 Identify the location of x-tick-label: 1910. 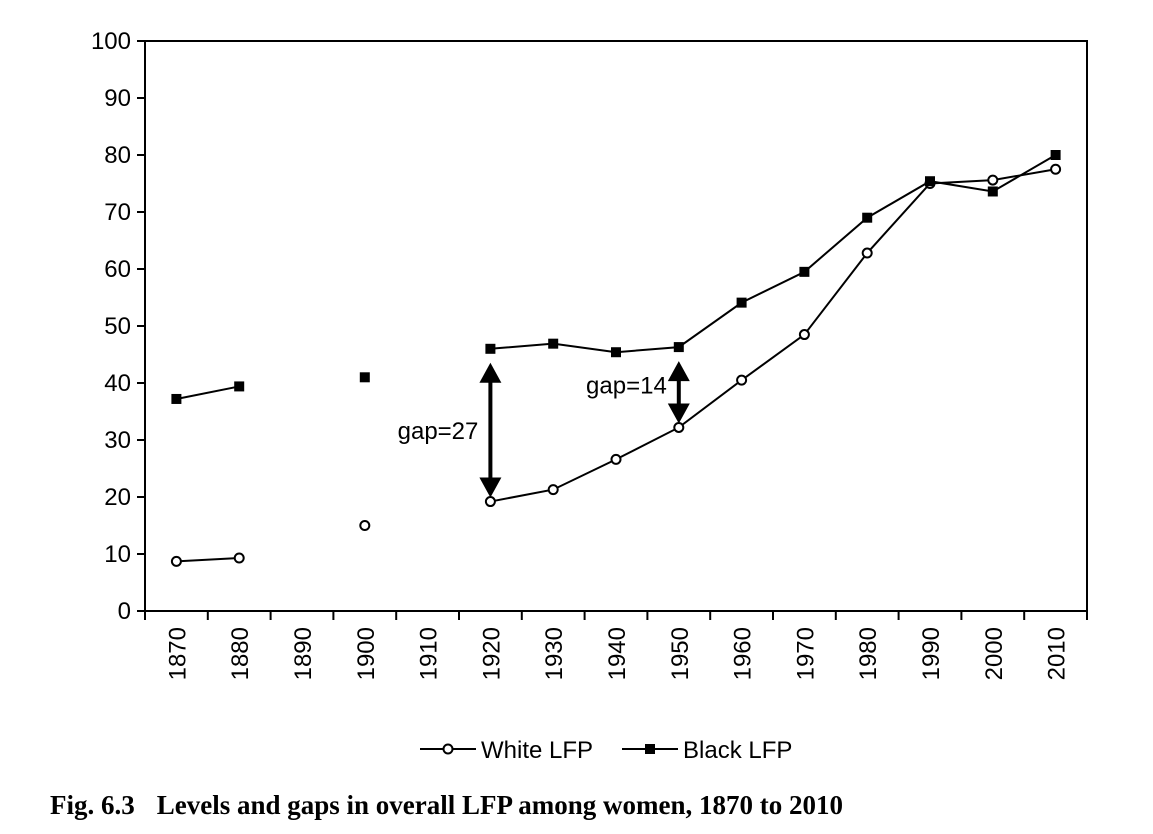
(429, 653).